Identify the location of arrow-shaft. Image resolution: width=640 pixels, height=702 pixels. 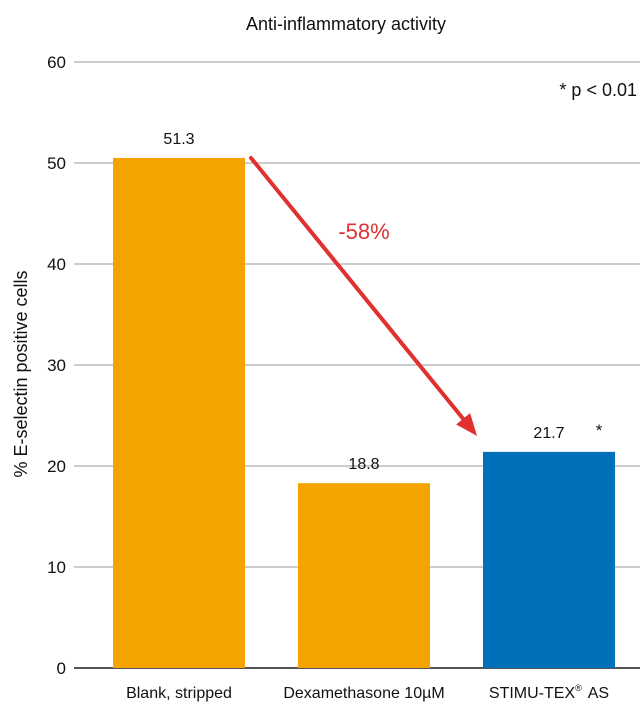
(357, 288).